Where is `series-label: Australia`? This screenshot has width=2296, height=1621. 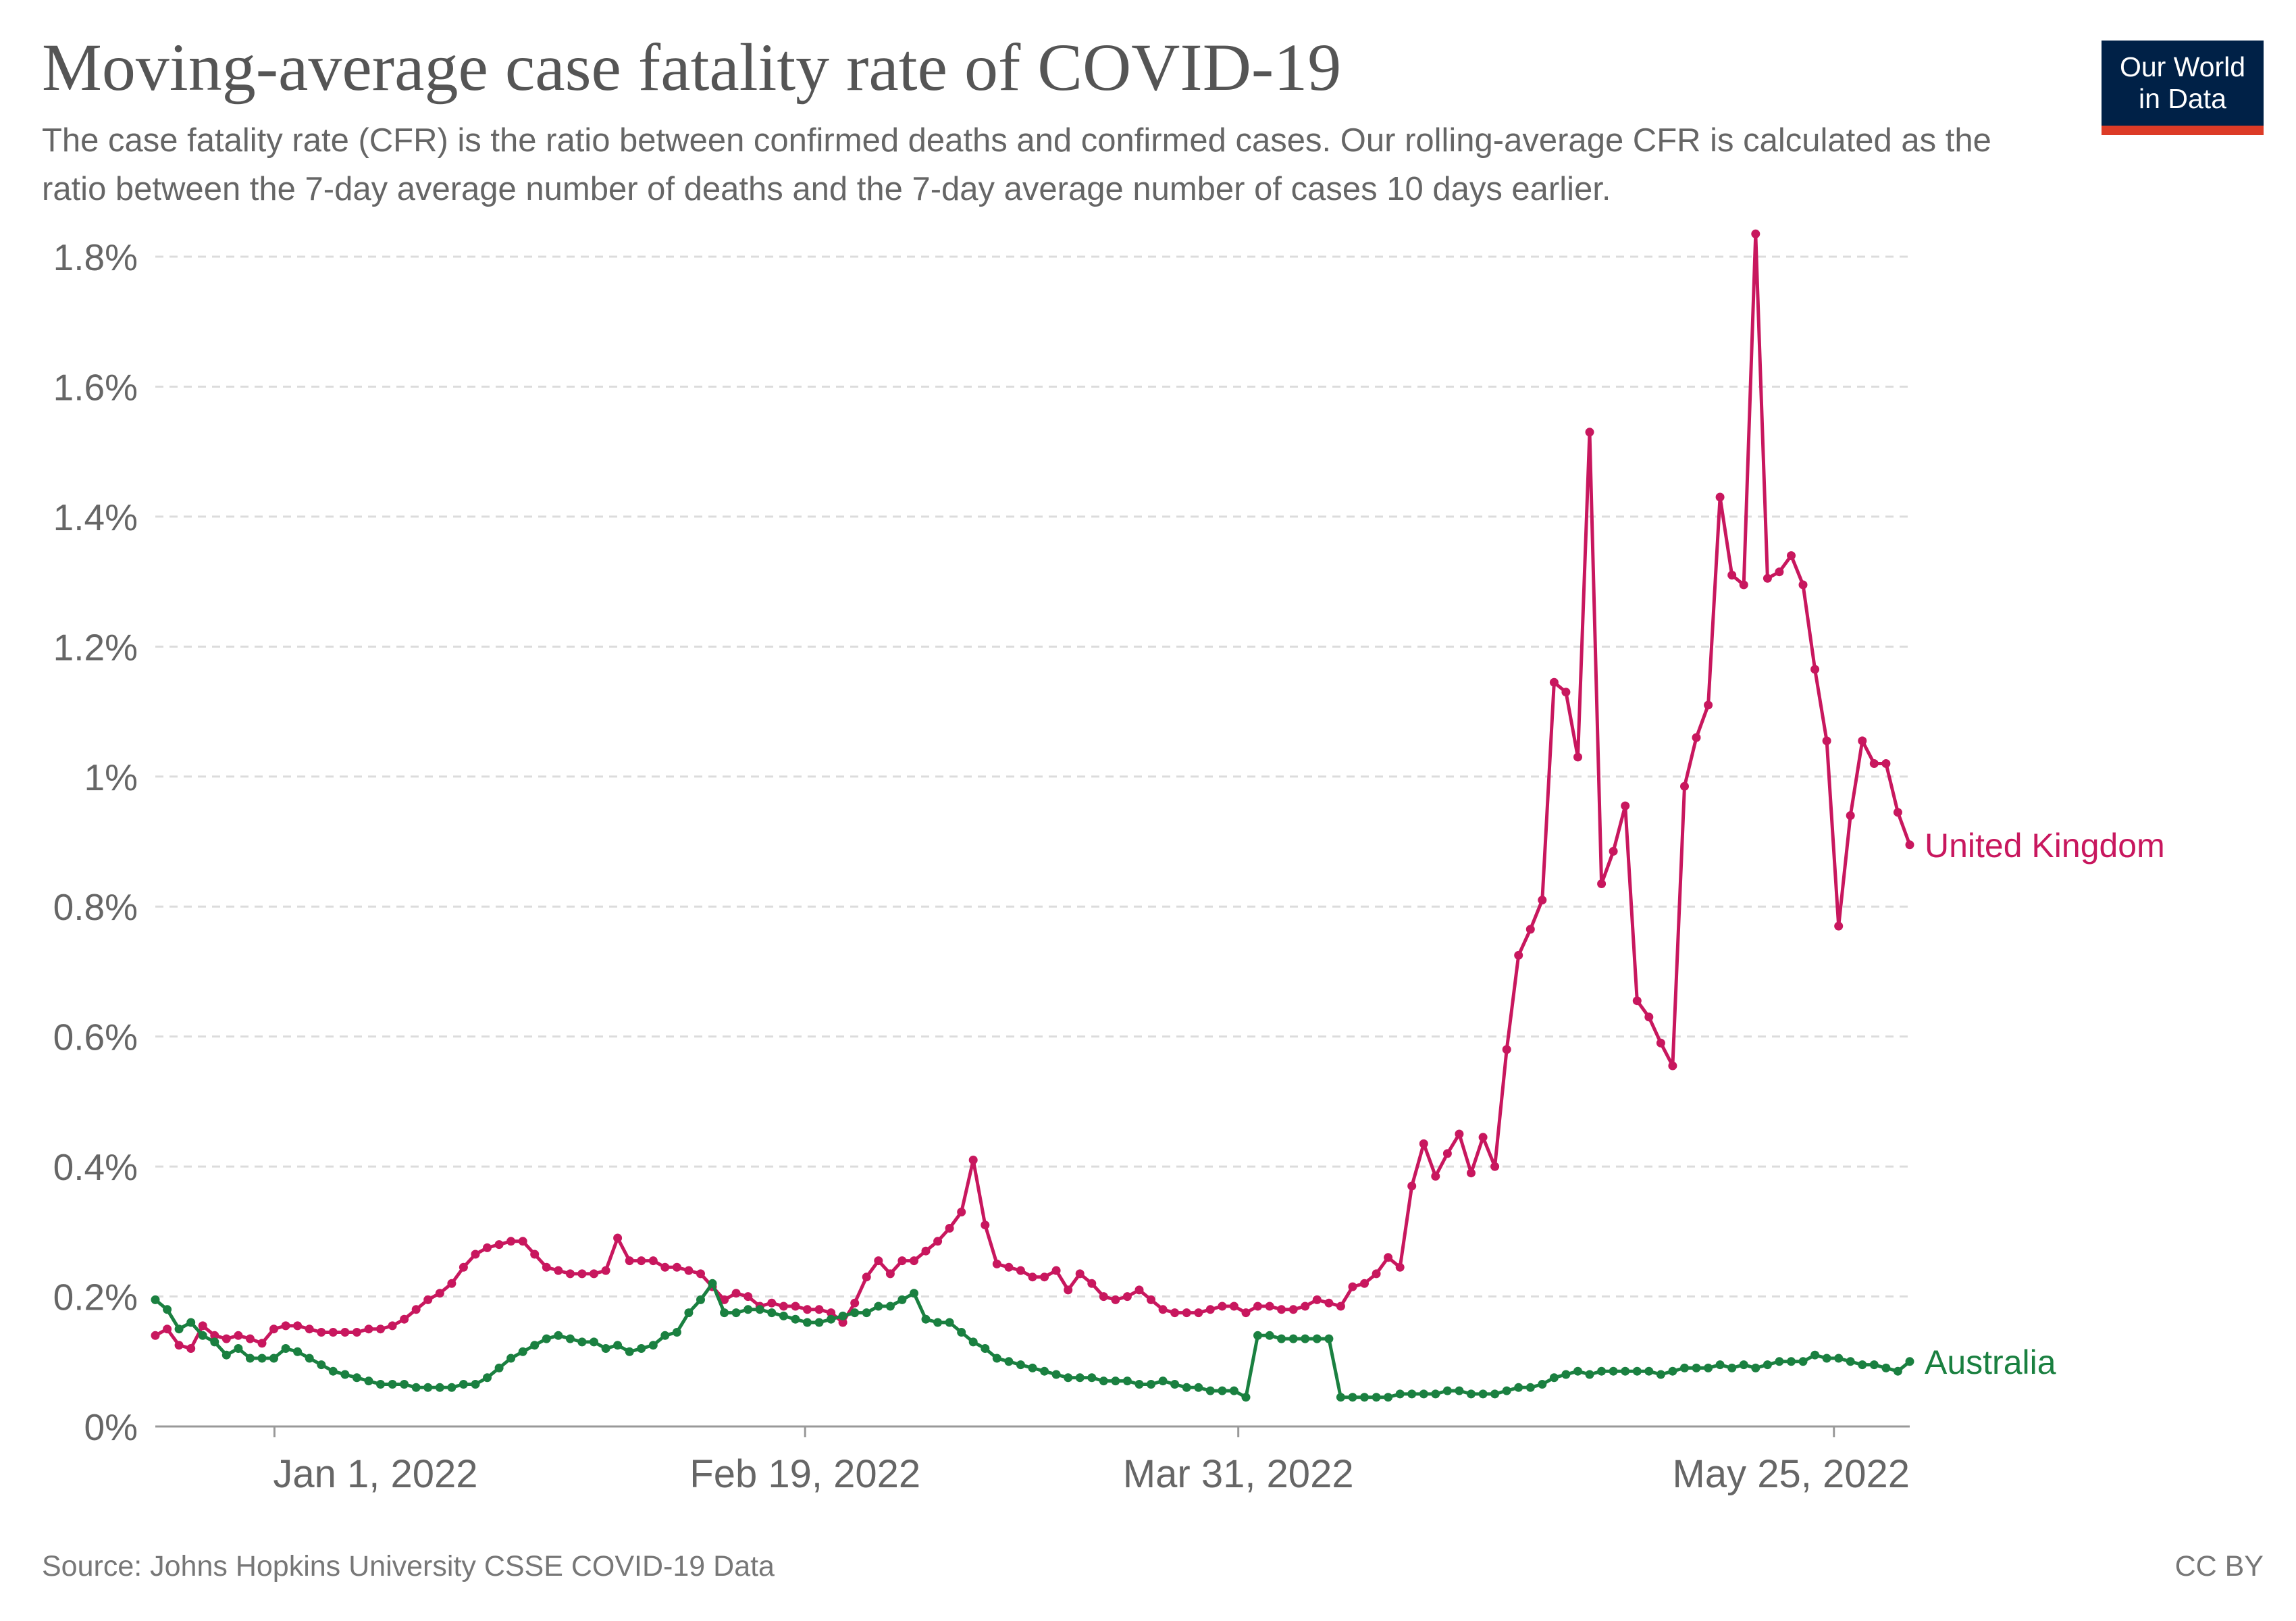
series-label: Australia is located at coordinates (1990, 1362).